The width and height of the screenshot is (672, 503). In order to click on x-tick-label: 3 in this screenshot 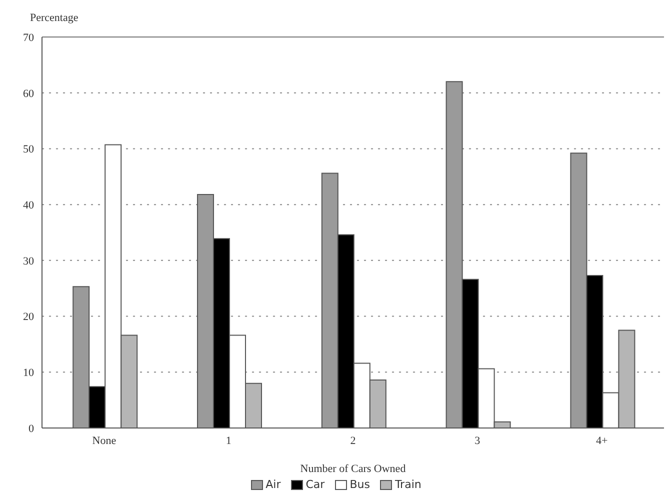, I will do `click(477, 440)`.